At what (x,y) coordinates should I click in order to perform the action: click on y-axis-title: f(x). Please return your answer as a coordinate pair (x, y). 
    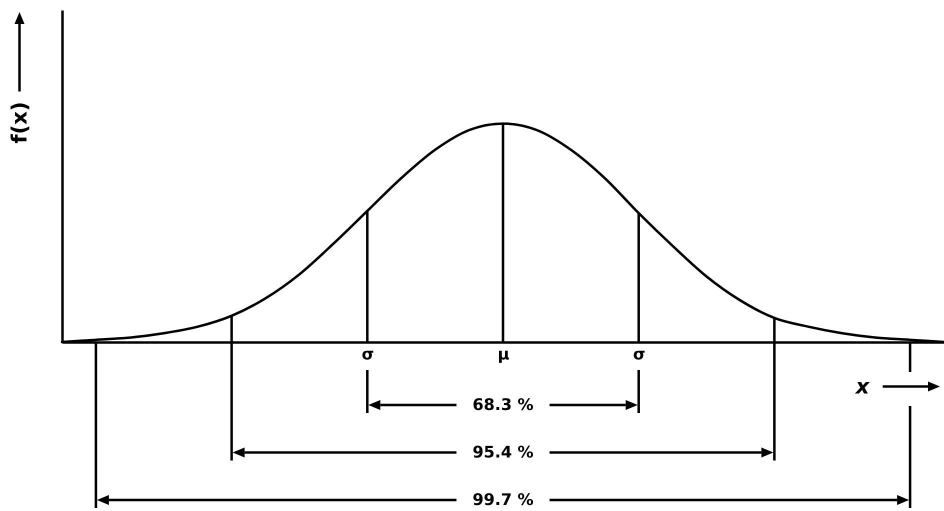
    Looking at the image, I should click on (20, 123).